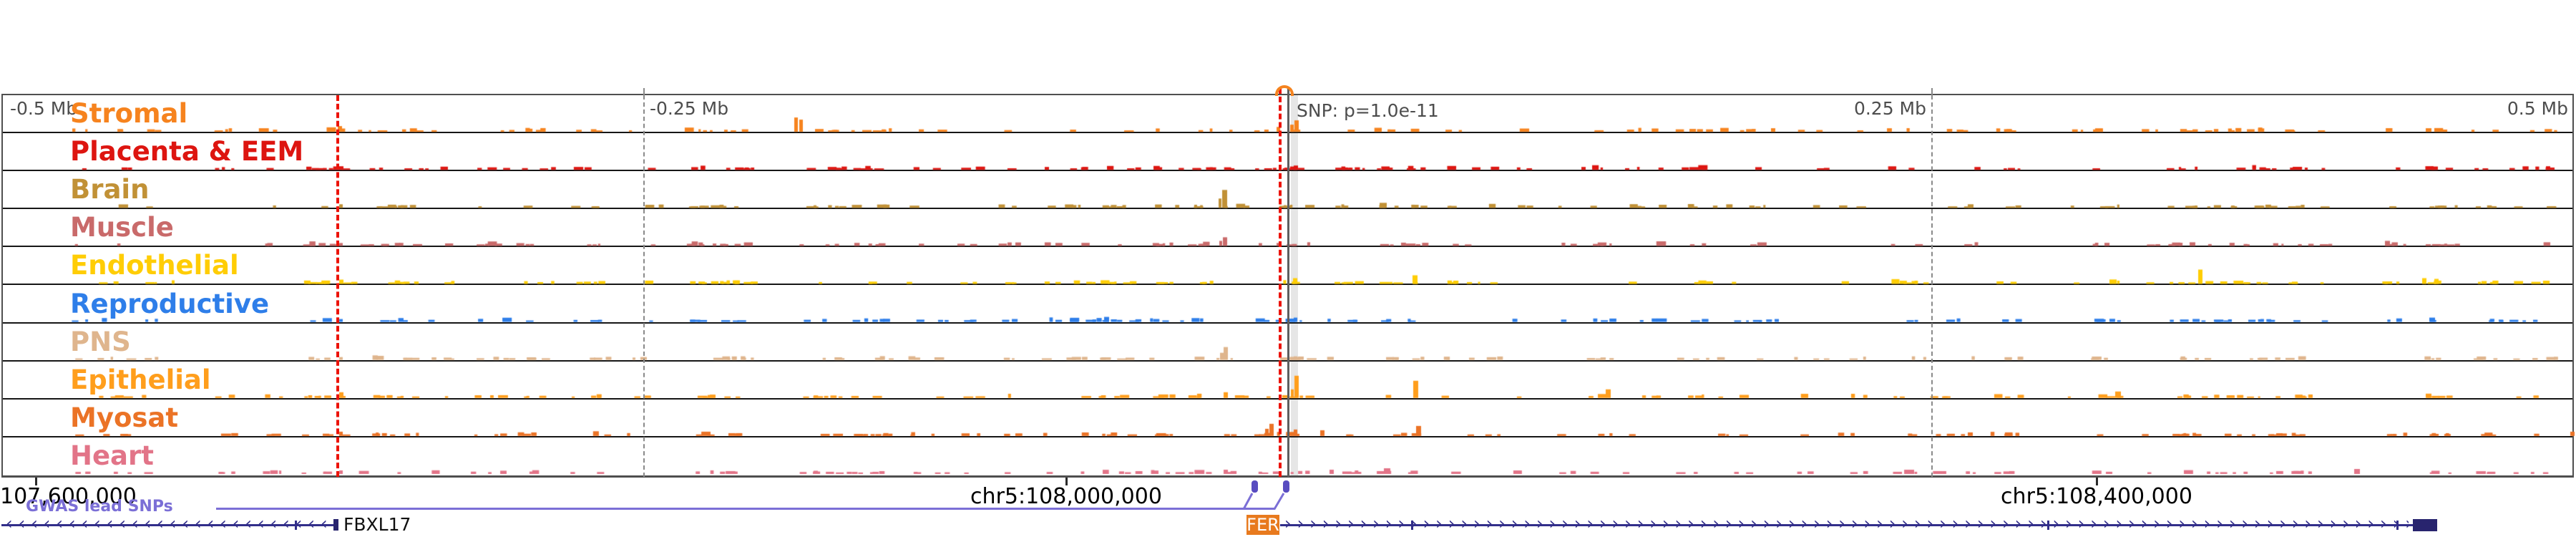  I want to click on gwas-lead-snps-label: GWAS lead SNPs, so click(100, 507).